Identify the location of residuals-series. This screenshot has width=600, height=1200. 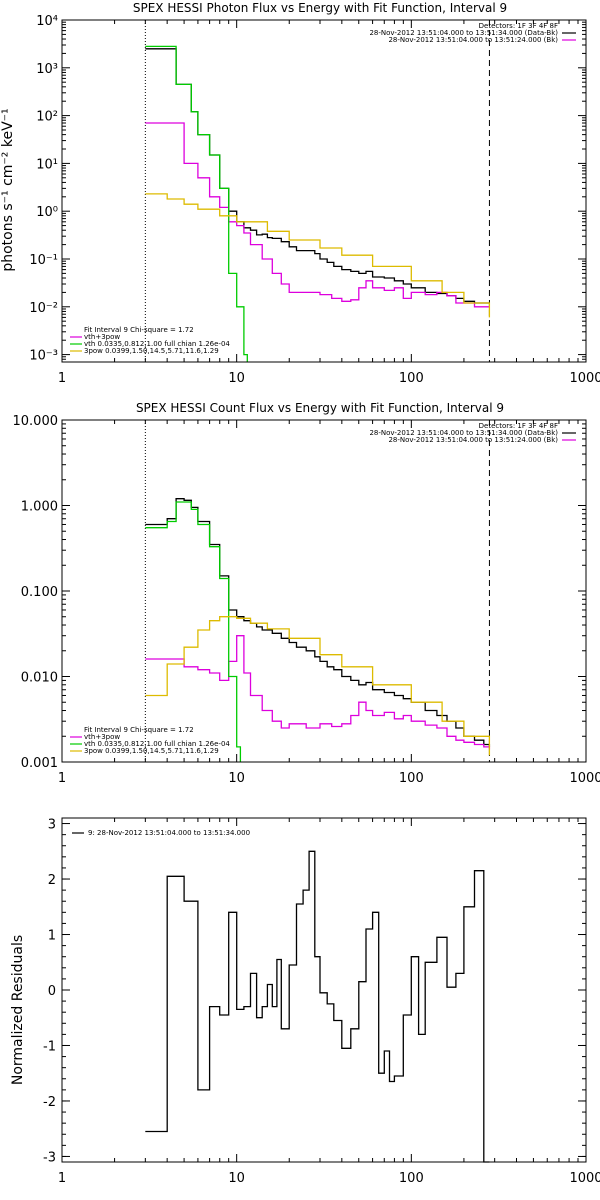
(317, 1006).